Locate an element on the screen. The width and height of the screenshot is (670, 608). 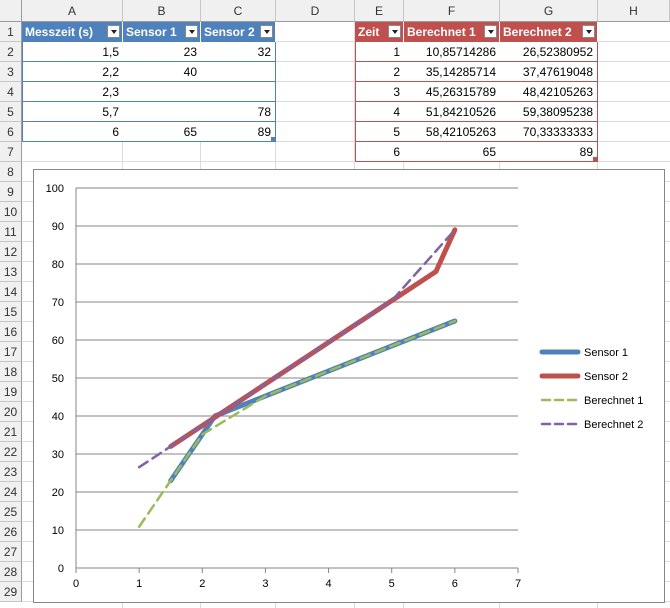
table2-cell: 37,47619048 is located at coordinates (549, 72).